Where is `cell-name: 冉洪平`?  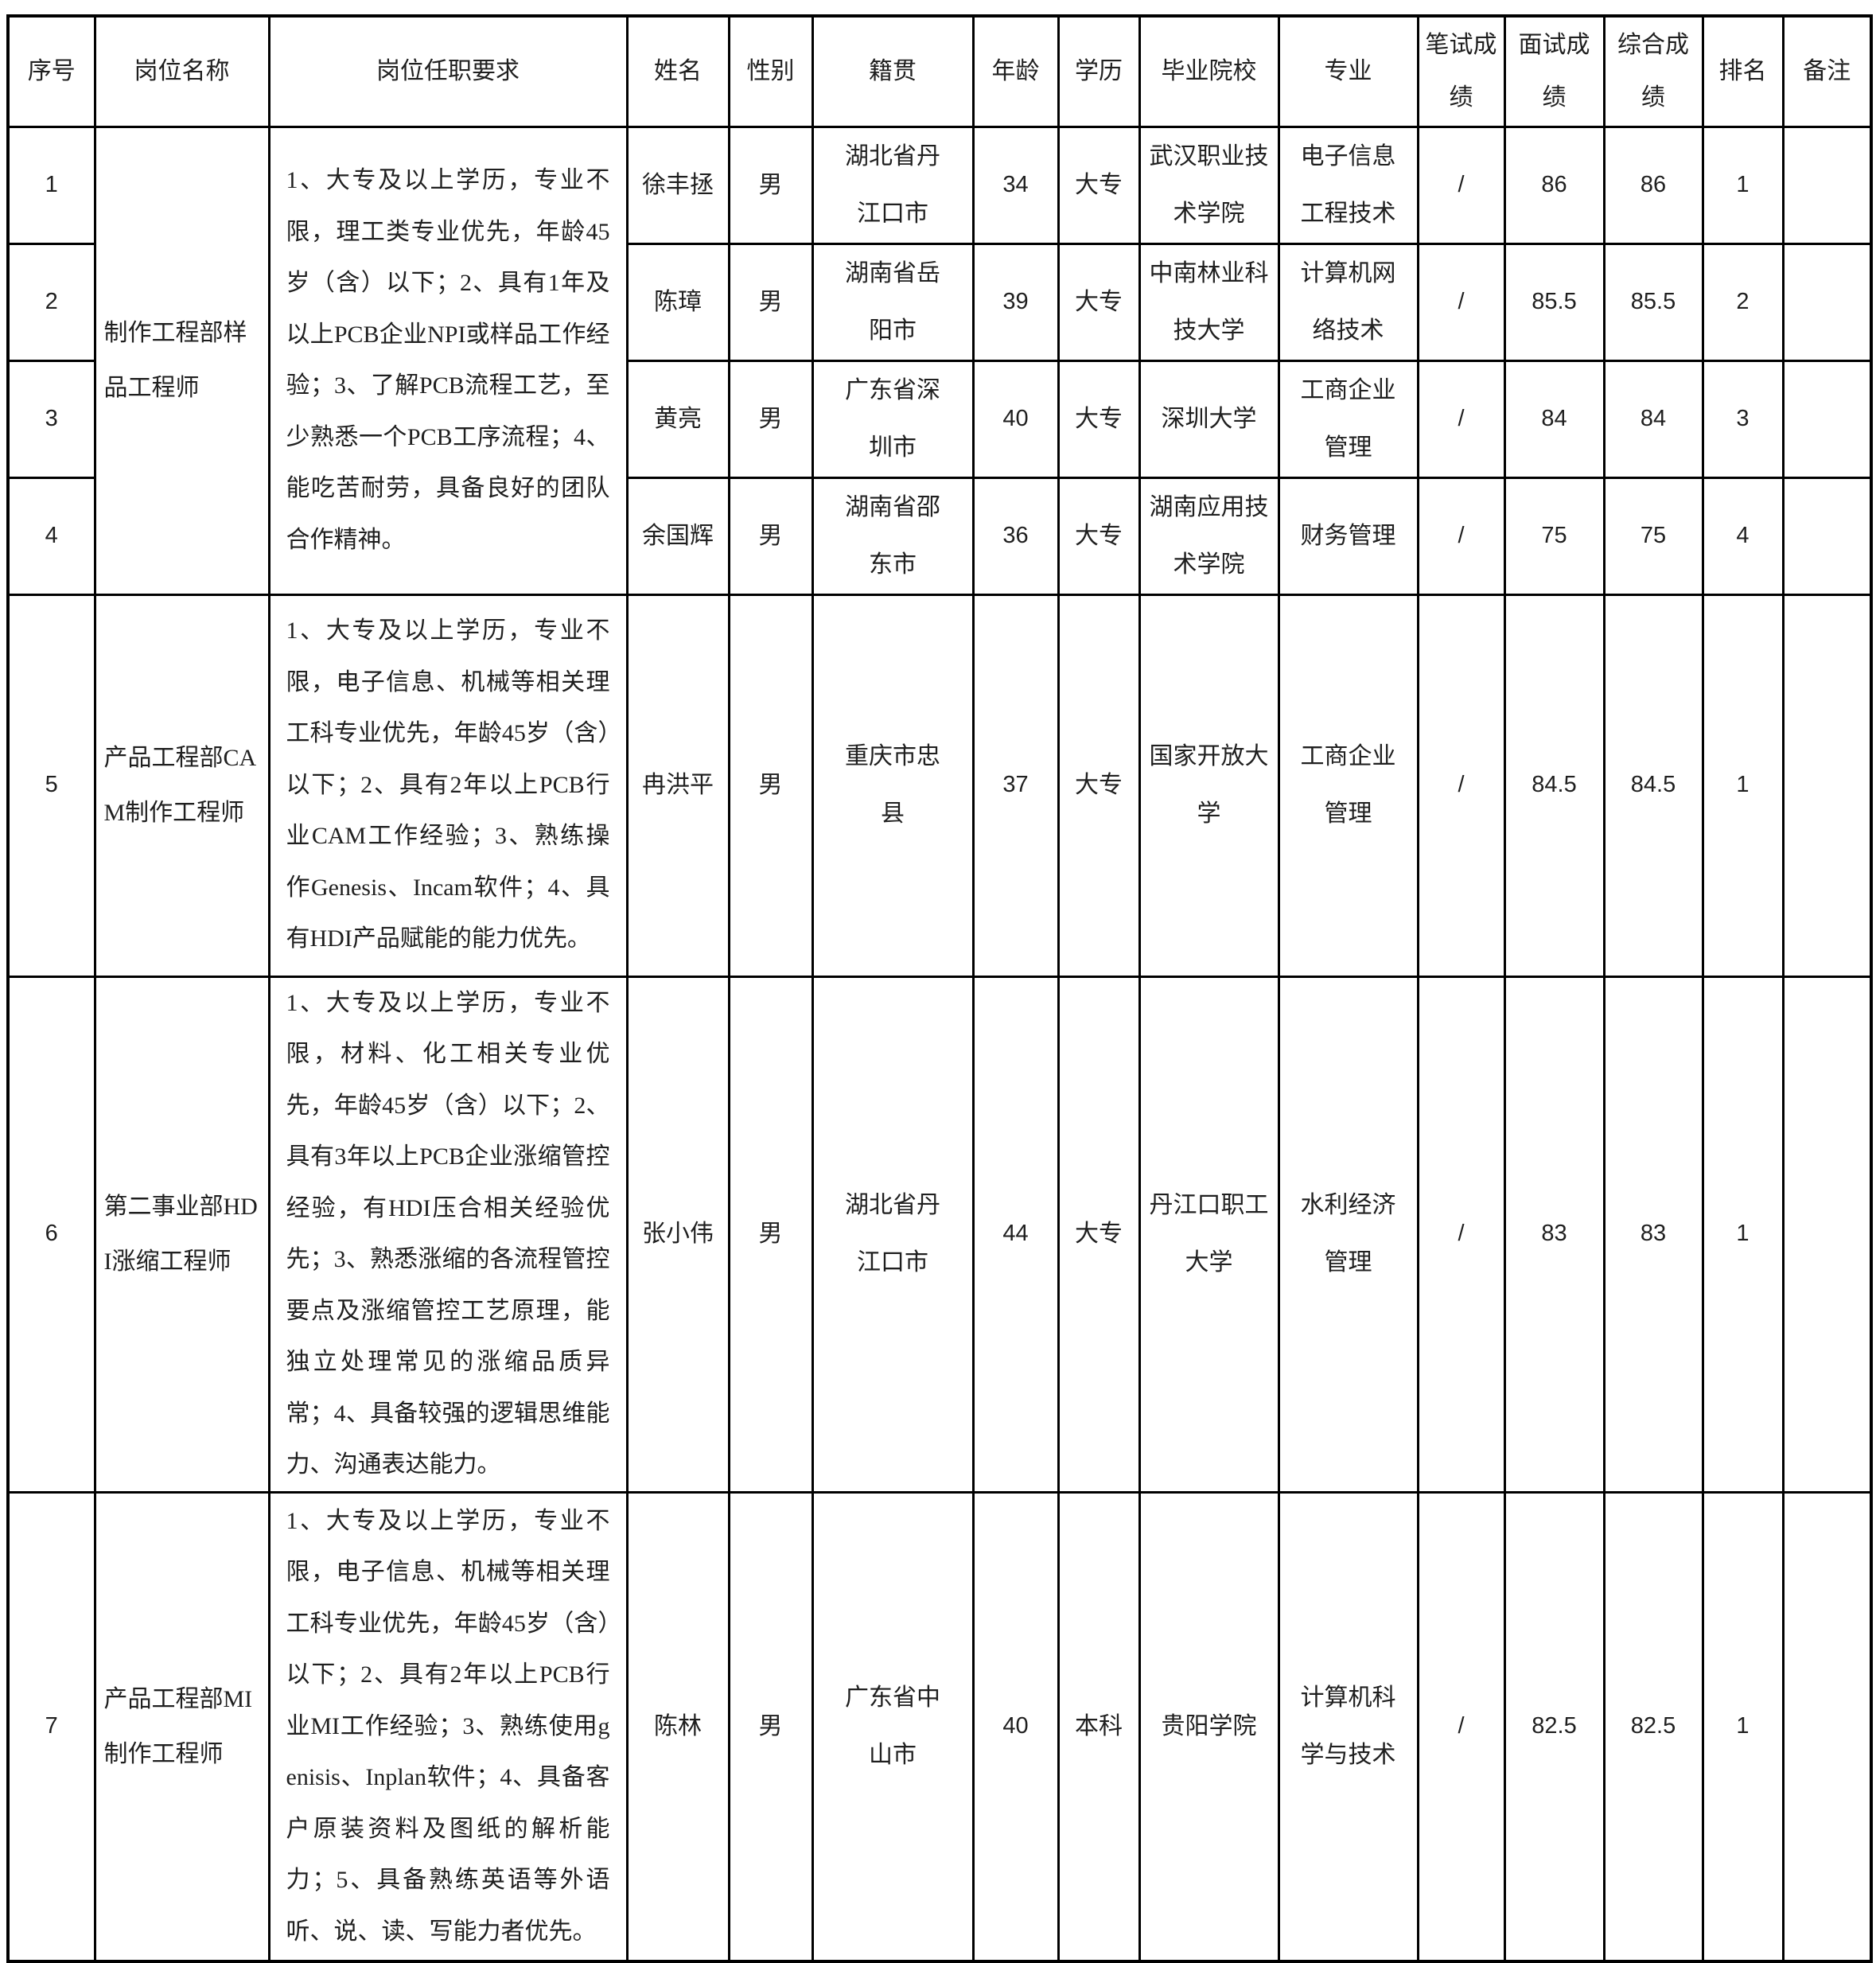
cell-name: 冉洪平 is located at coordinates (677, 785).